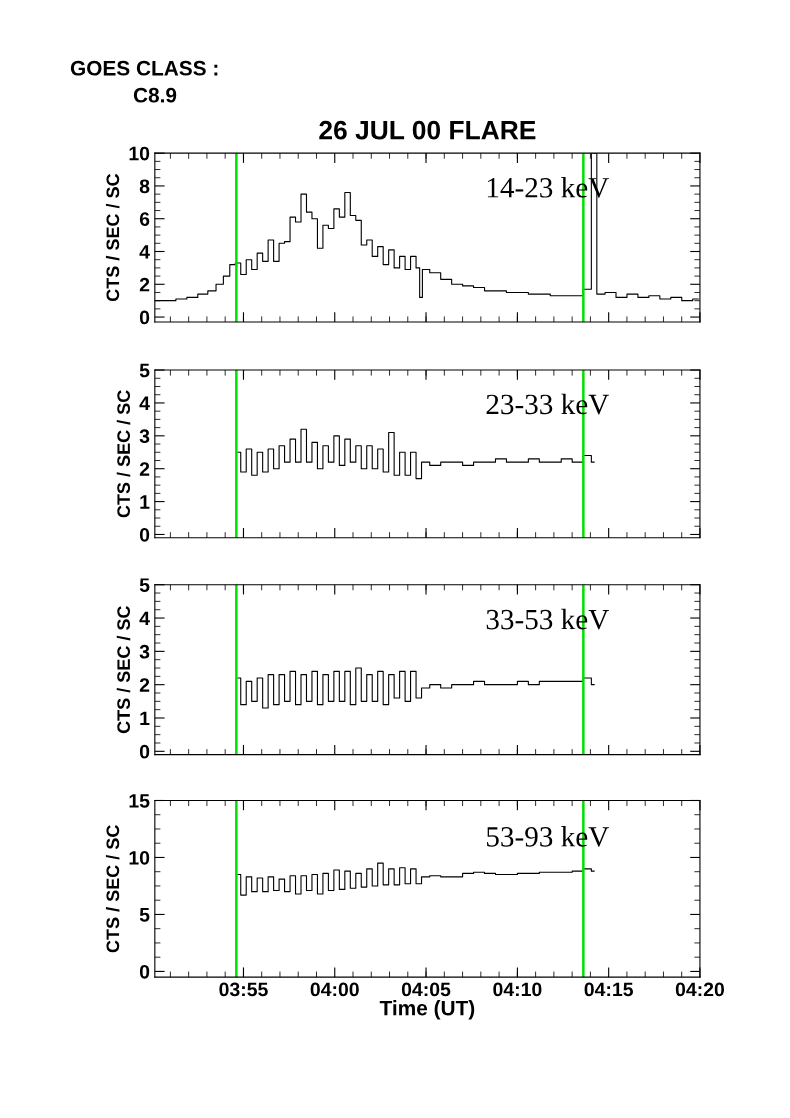  I want to click on x-tick-label: 04:10, so click(517, 989).